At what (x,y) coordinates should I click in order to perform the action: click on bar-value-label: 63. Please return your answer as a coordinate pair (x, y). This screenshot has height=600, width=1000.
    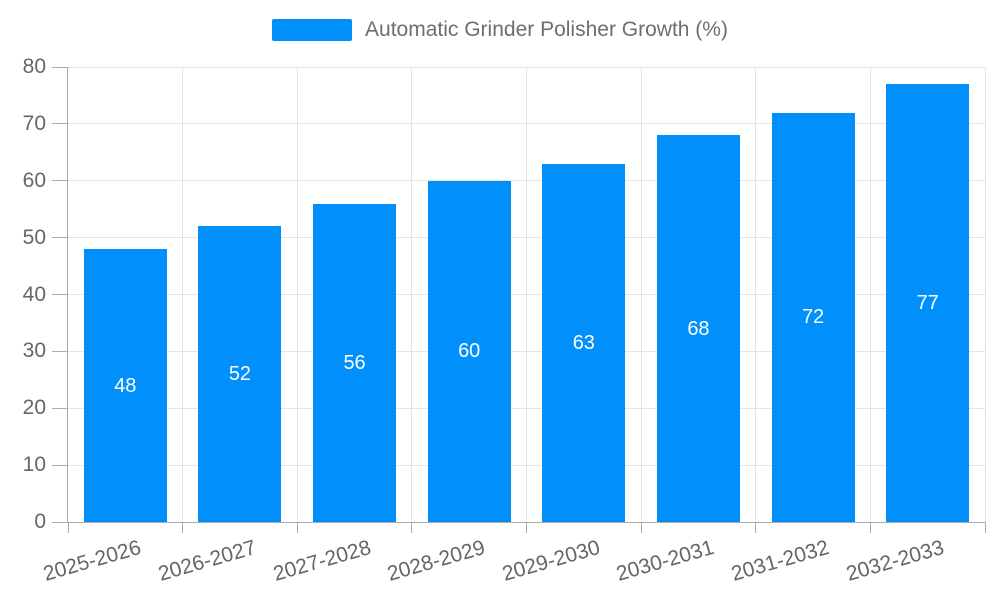
    Looking at the image, I should click on (583, 342).